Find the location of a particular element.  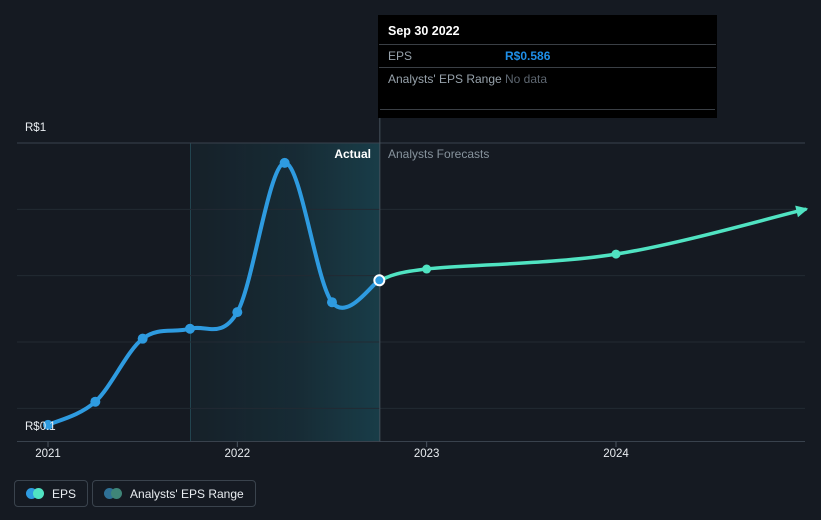

legend-eps-label: EPS is located at coordinates (64, 493).